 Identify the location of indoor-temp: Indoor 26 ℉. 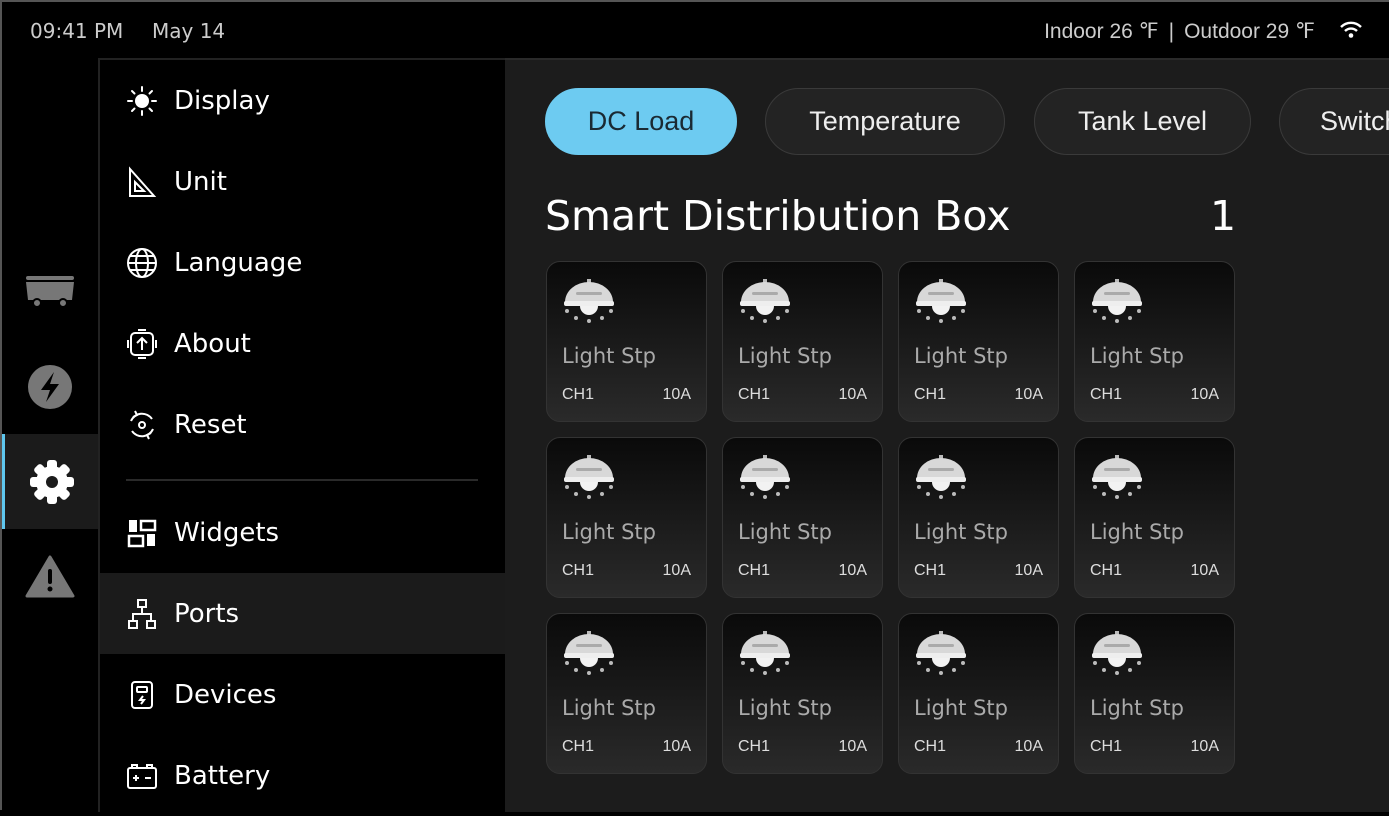
(1101, 31).